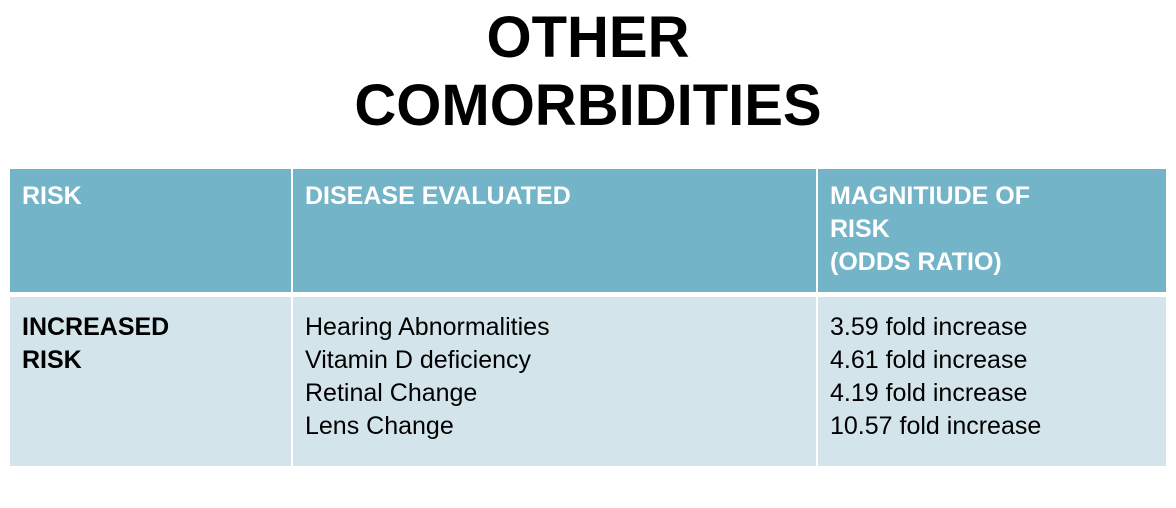 This screenshot has height=508, width=1176. I want to click on disease-item: Vitamin D deficiency, so click(418, 359).